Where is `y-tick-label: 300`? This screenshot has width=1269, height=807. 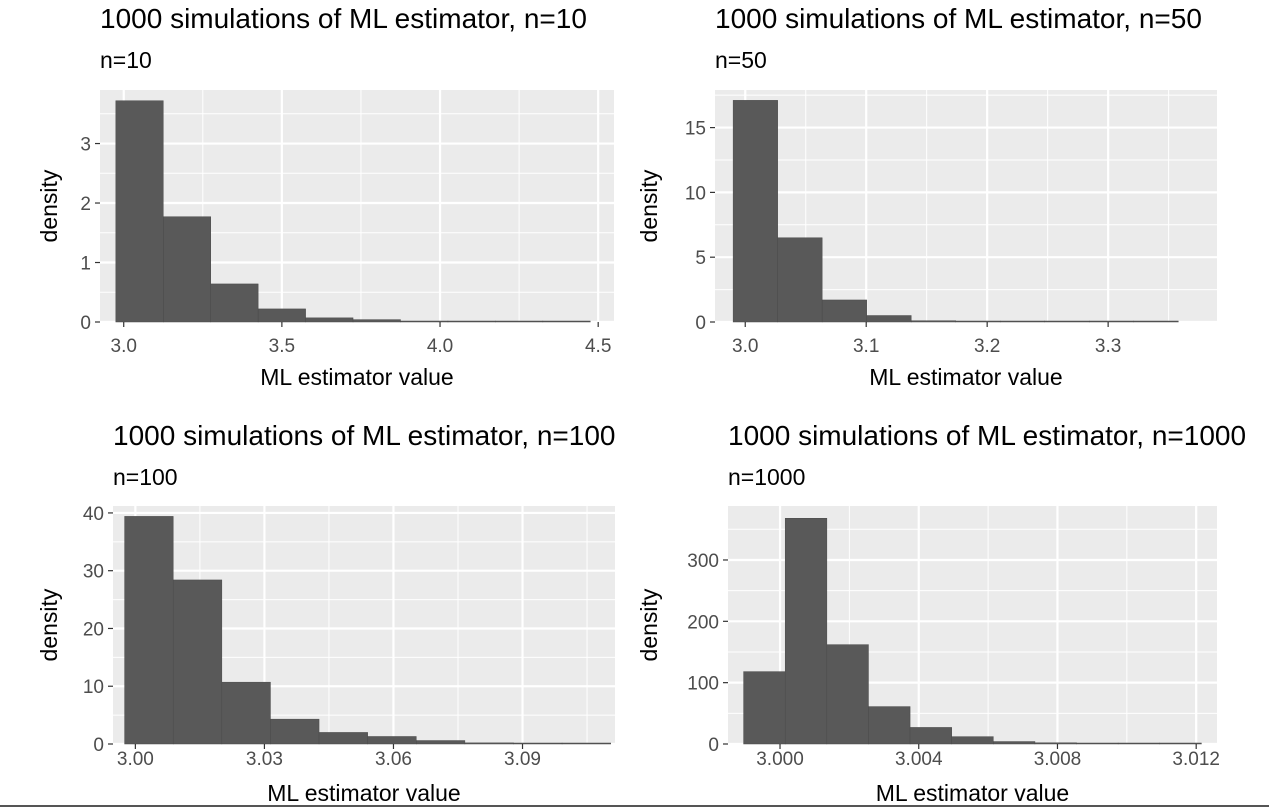 y-tick-label: 300 is located at coordinates (703, 561).